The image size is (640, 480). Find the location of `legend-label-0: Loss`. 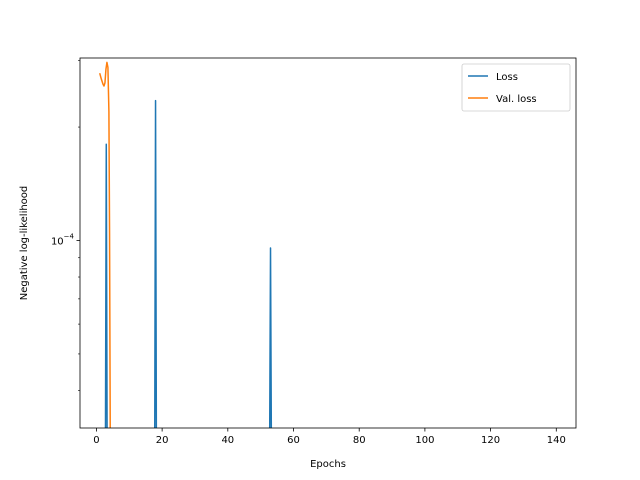

legend-label-0: Loss is located at coordinates (507, 77).